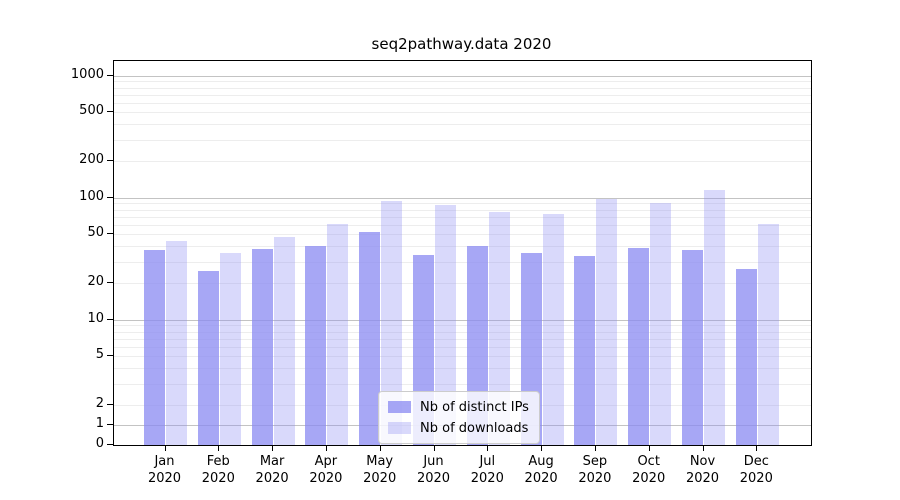  I want to click on bar-distinct-ips-apr, so click(316, 345).